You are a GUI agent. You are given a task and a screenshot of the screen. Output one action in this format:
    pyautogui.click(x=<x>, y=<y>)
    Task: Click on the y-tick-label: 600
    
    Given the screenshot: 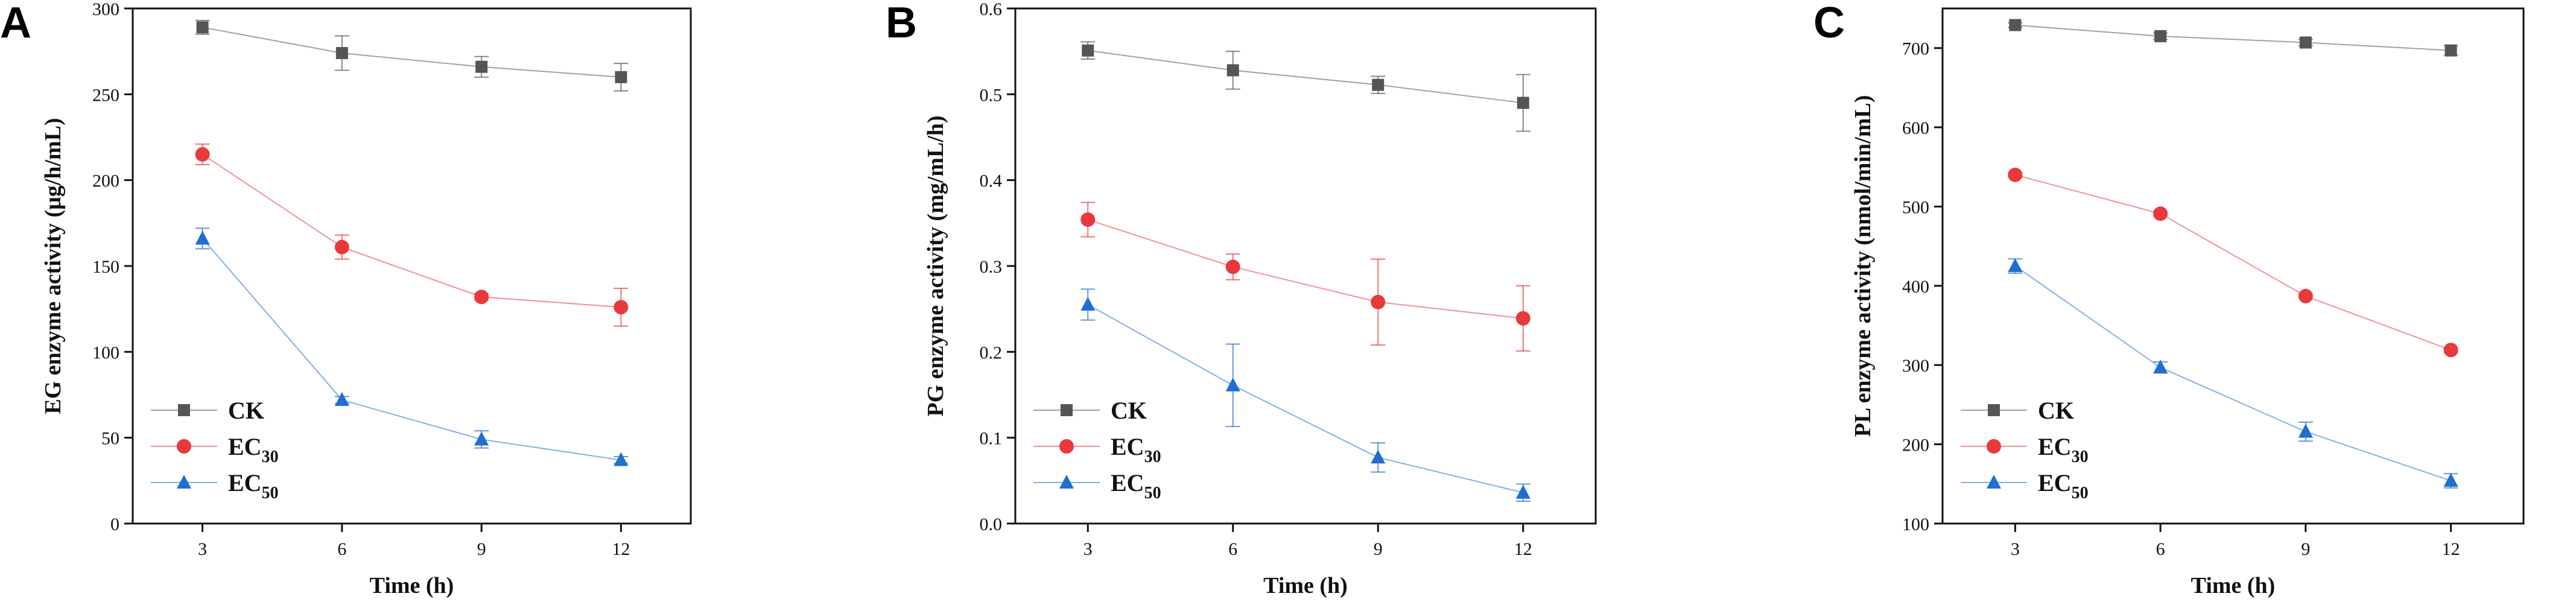 What is the action you would take?
    pyautogui.click(x=1915, y=128)
    